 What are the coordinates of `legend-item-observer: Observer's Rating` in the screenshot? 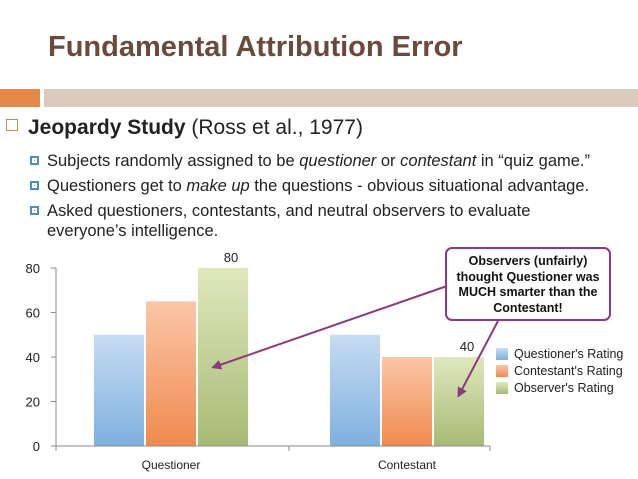 It's located at (559, 388).